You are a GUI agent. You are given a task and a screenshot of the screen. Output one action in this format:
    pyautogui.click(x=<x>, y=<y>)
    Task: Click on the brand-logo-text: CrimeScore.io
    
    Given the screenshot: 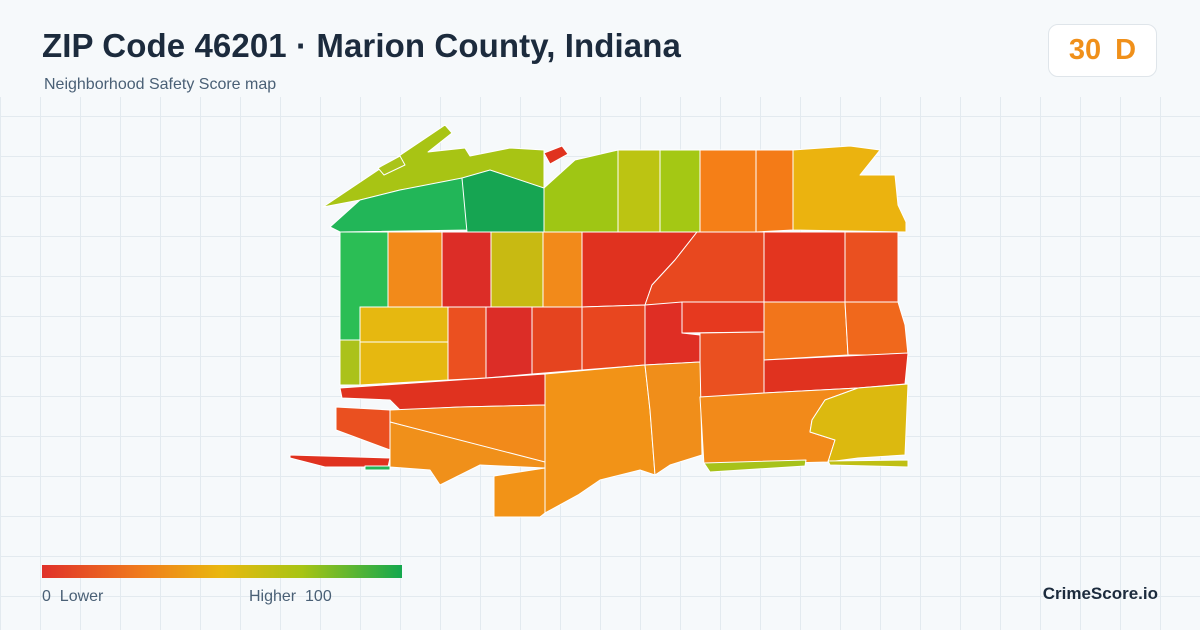 What is the action you would take?
    pyautogui.click(x=1100, y=593)
    